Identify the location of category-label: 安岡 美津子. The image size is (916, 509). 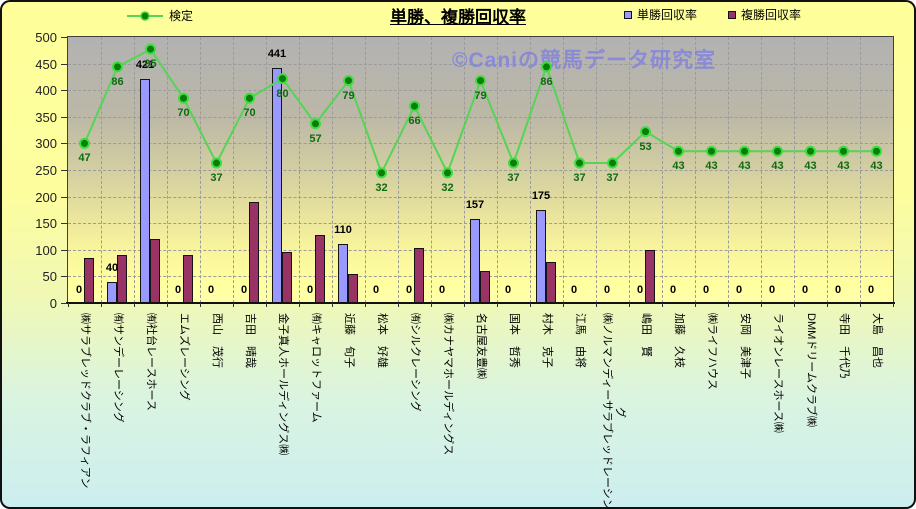
(745, 346).